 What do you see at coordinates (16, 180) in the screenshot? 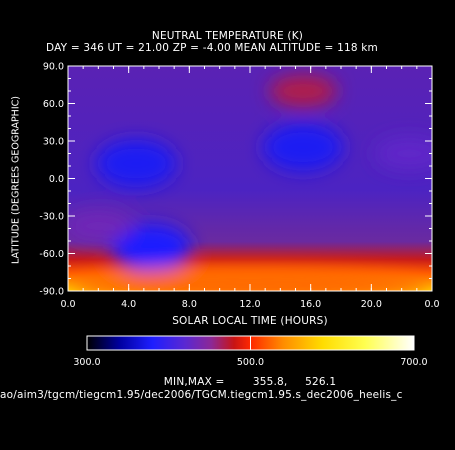
I see `y-axis-label: LATITUDE (DEGREES GEOGRAPHIC)` at bounding box center [16, 180].